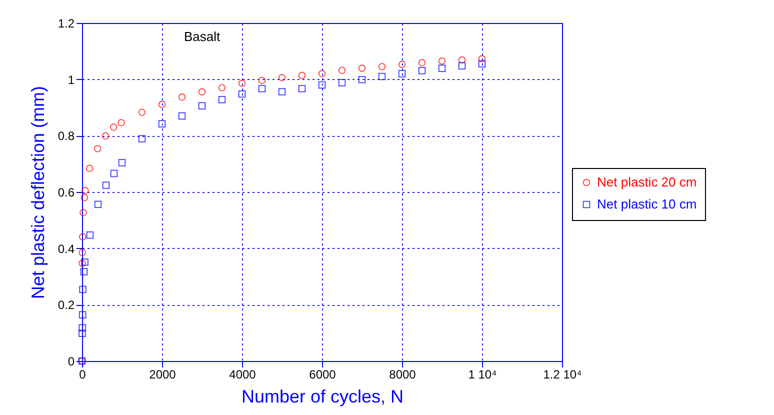 Image resolution: width=774 pixels, height=415 pixels. What do you see at coordinates (71, 79) in the screenshot?
I see `y-tick-label: 1` at bounding box center [71, 79].